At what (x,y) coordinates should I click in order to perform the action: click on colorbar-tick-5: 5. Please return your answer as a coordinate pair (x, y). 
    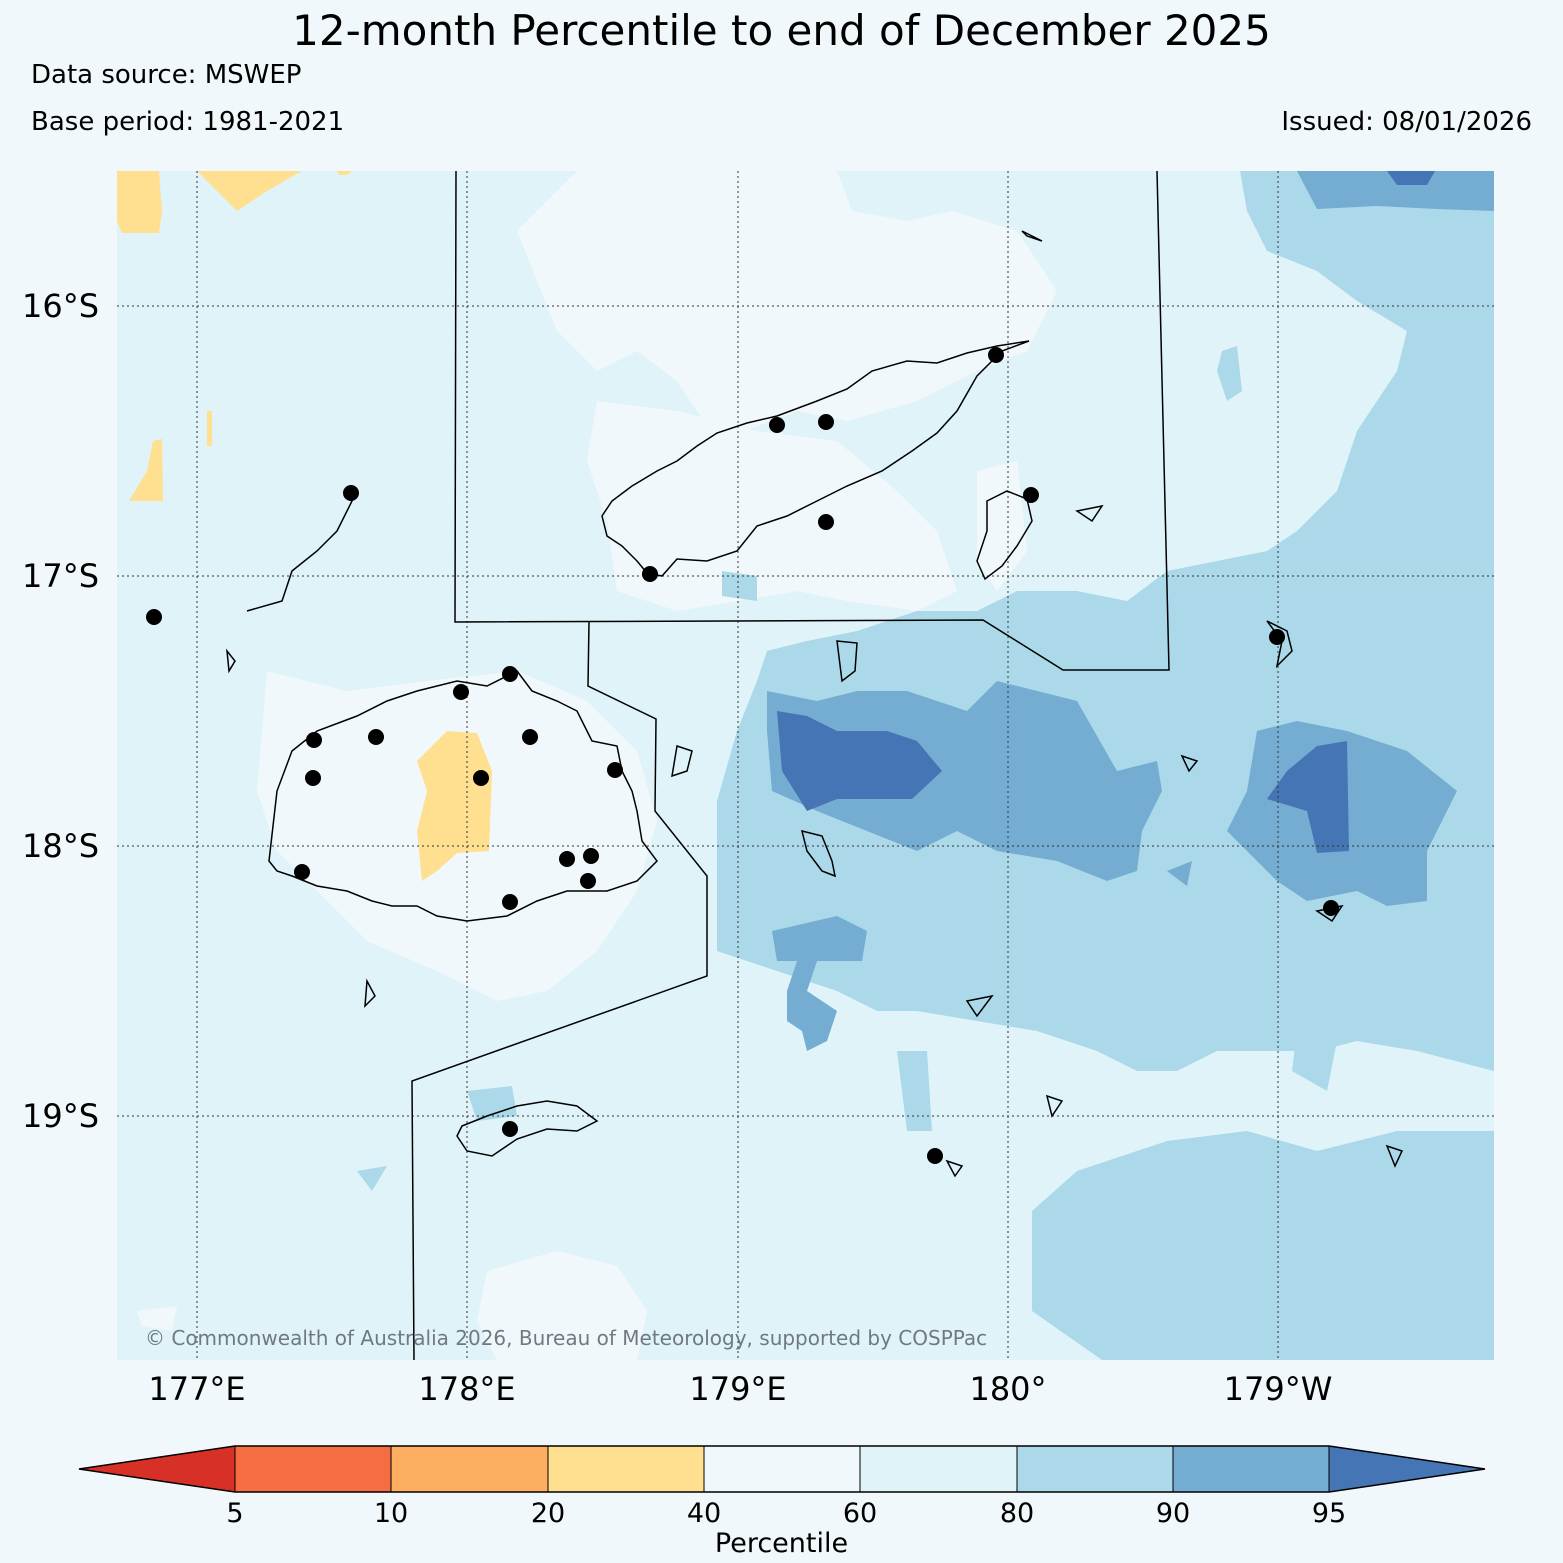
    Looking at the image, I should click on (235, 1513).